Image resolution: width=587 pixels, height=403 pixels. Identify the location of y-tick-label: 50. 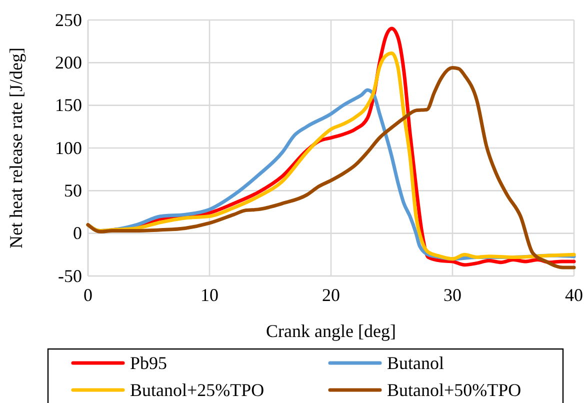
(73, 190).